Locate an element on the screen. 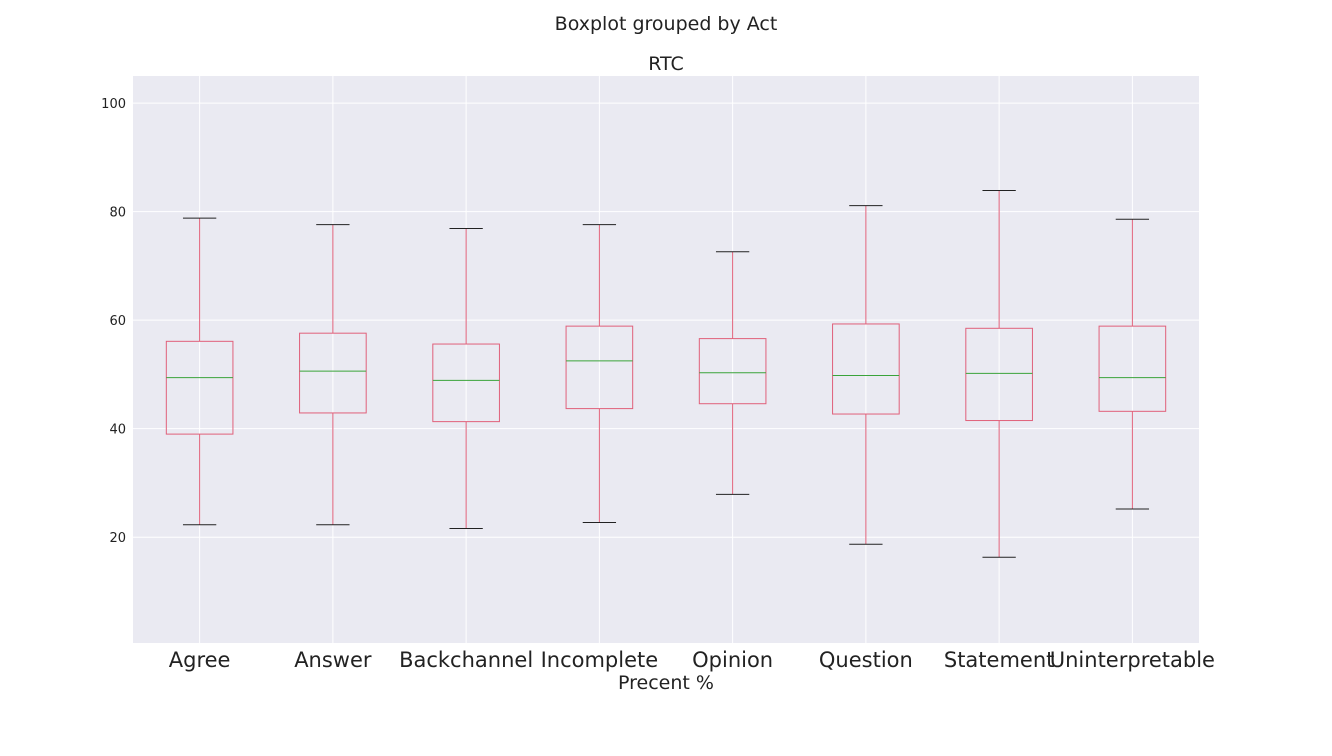 The image size is (1332, 756). x-tick-label: Uninterpretable is located at coordinates (1132, 660).